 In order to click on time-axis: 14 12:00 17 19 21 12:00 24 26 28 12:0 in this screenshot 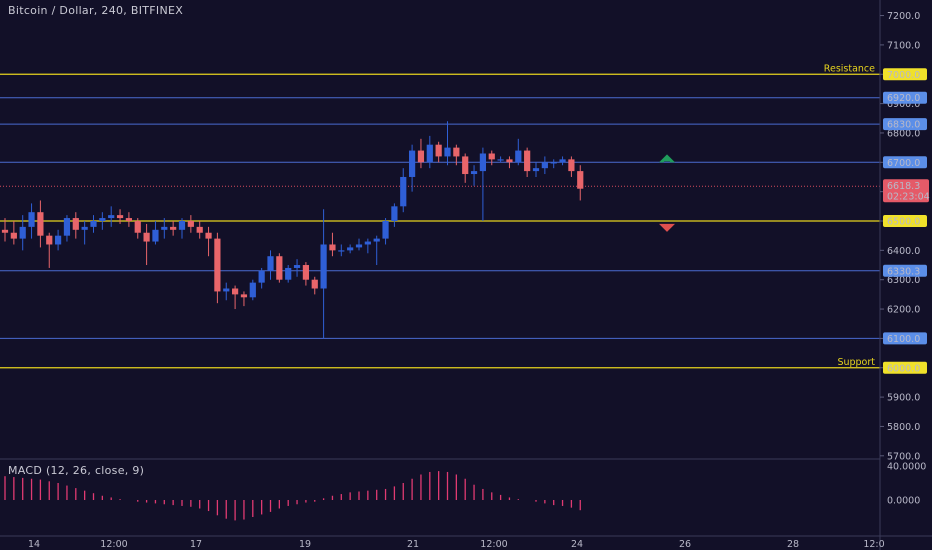, I will do `click(456, 544)`.